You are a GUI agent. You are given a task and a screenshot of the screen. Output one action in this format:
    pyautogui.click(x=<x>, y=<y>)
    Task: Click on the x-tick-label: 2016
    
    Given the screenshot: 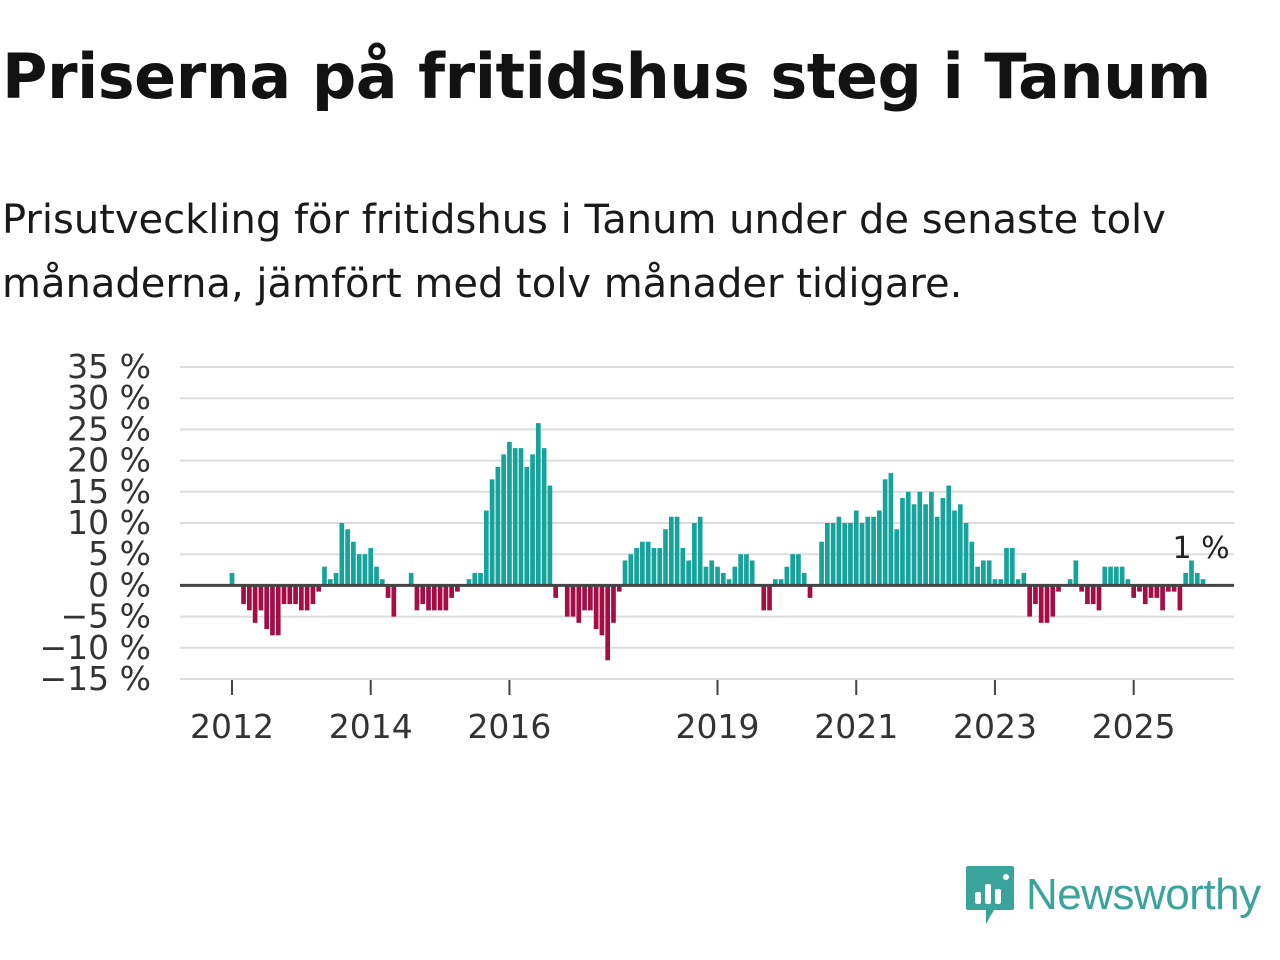 What is the action you would take?
    pyautogui.click(x=509, y=726)
    